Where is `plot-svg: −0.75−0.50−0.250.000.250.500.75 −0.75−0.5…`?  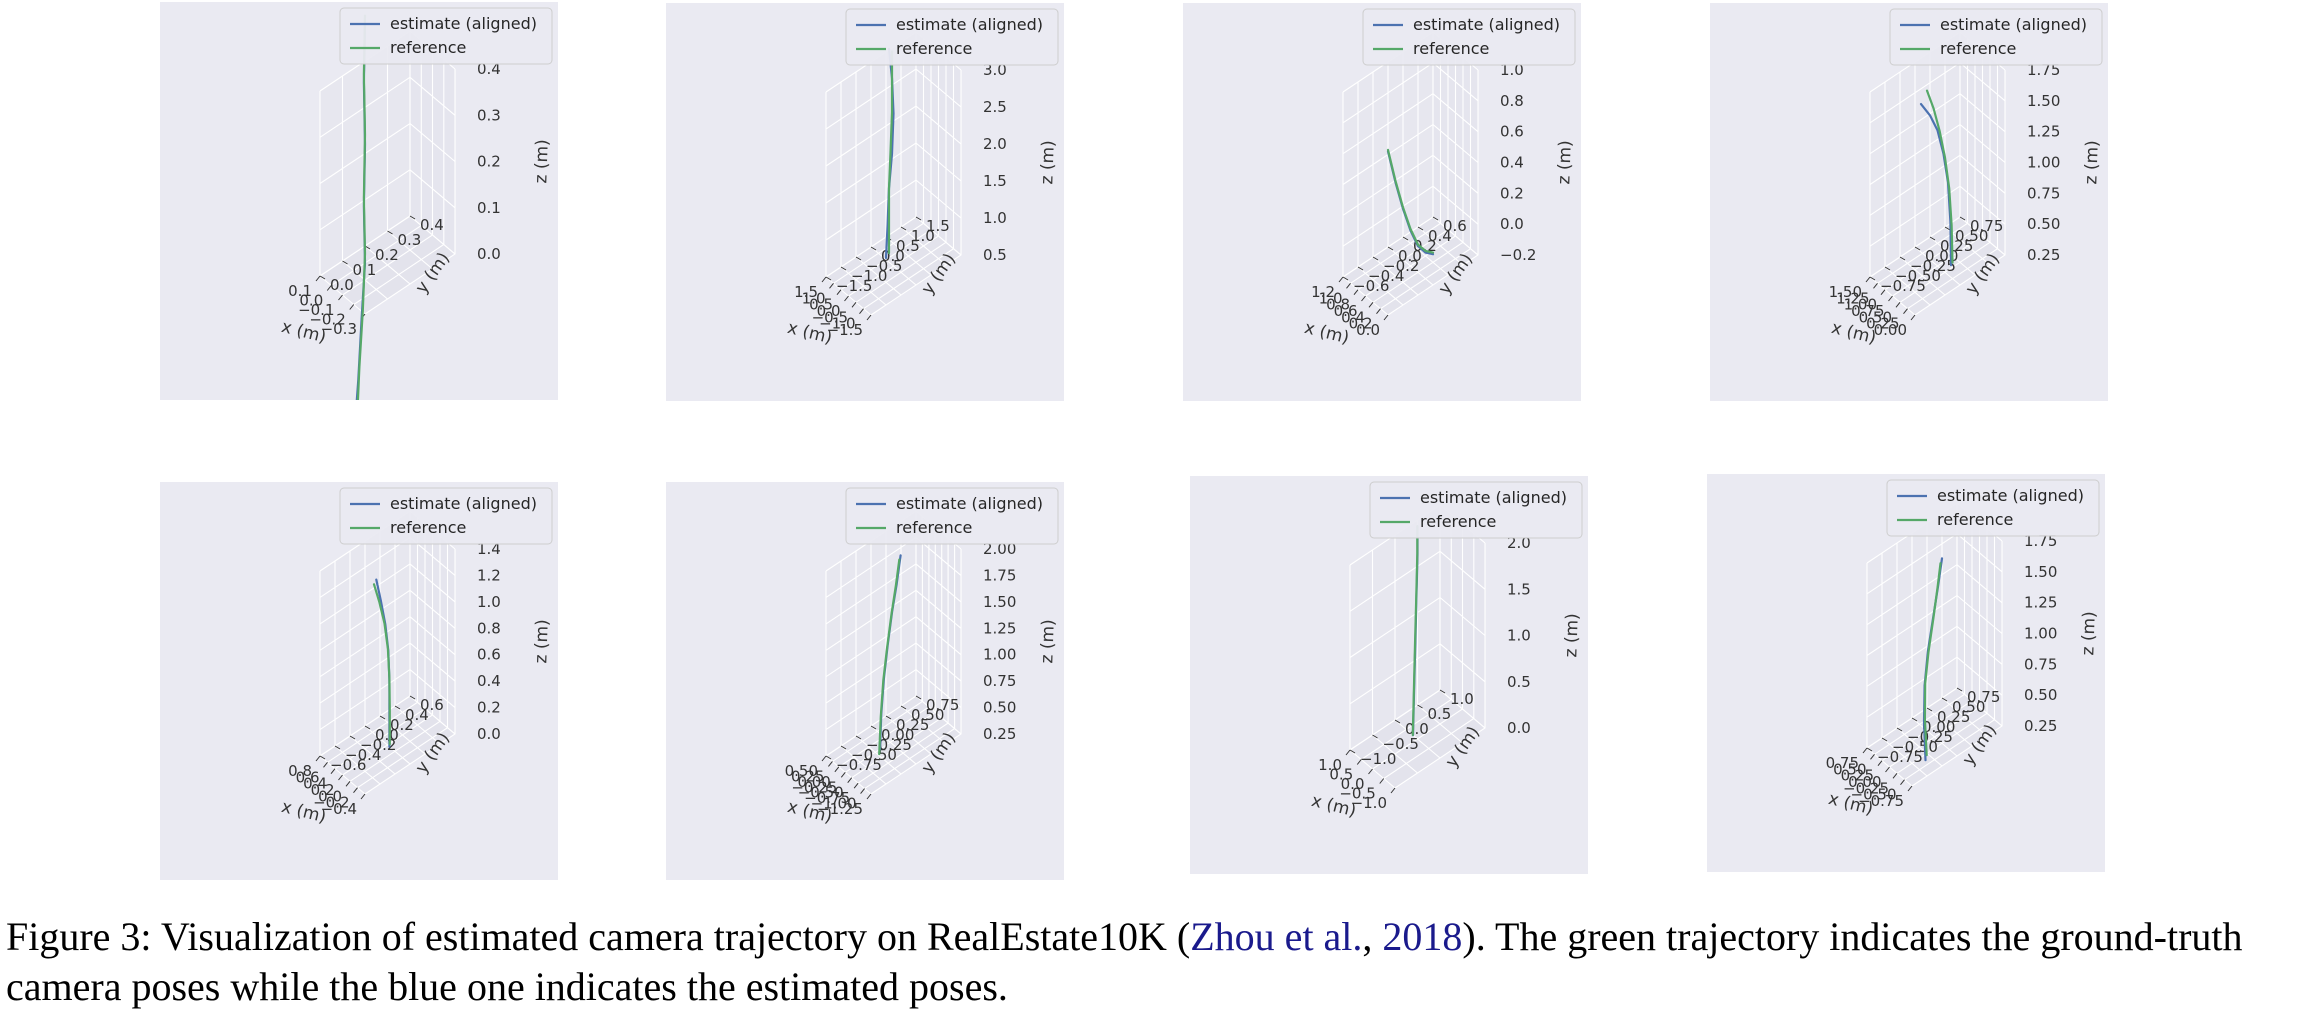 plot-svg: −0.75−0.50−0.250.000.250.500.75 −0.75−0.5… is located at coordinates (1906, 673).